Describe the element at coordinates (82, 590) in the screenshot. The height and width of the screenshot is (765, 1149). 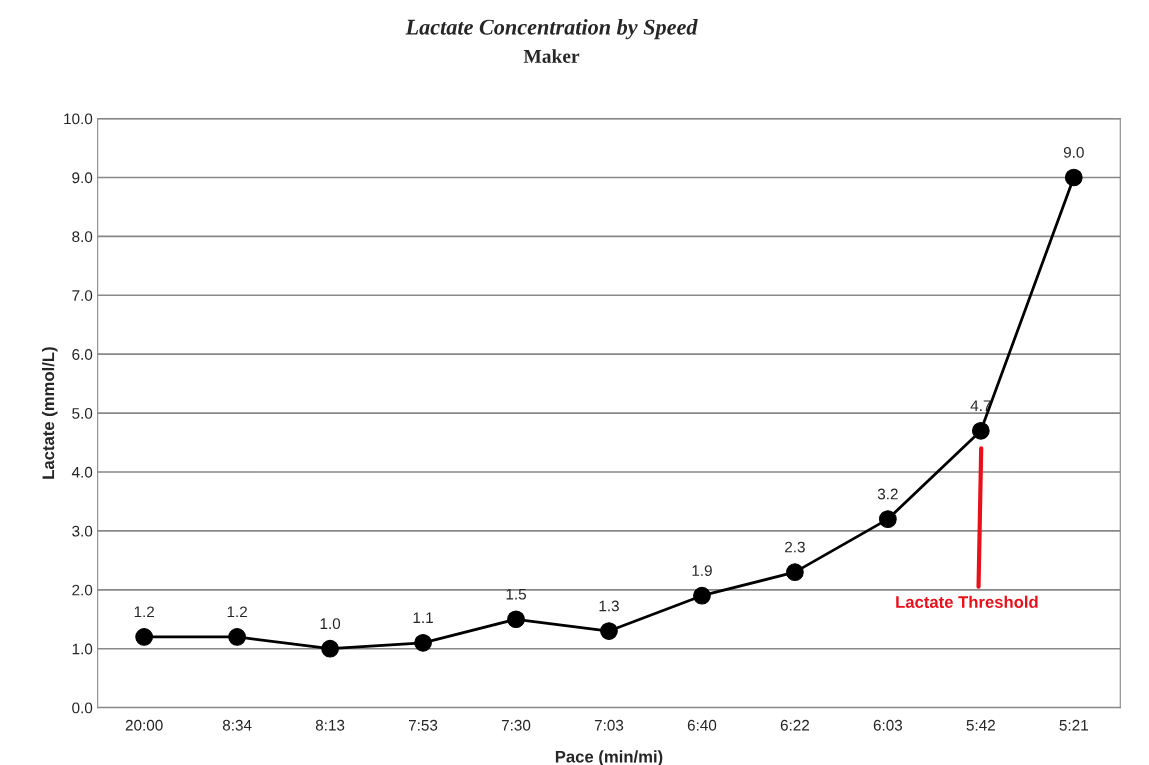
I see `y-tick-label: 2.0` at that location.